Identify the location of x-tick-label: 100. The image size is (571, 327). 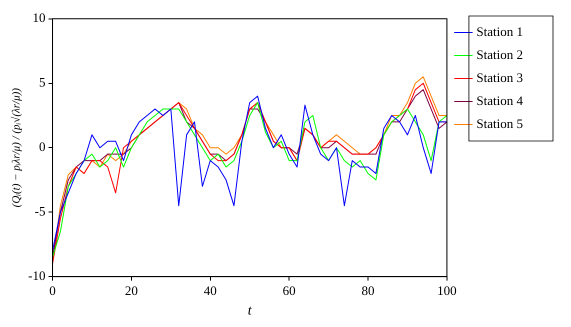
(447, 290).